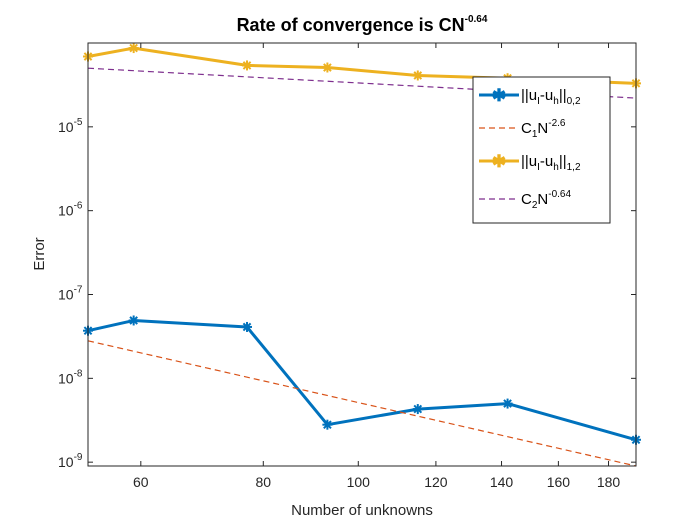  I want to click on legend-label-series-3: ||uI-uh||1,2, so click(551, 163).